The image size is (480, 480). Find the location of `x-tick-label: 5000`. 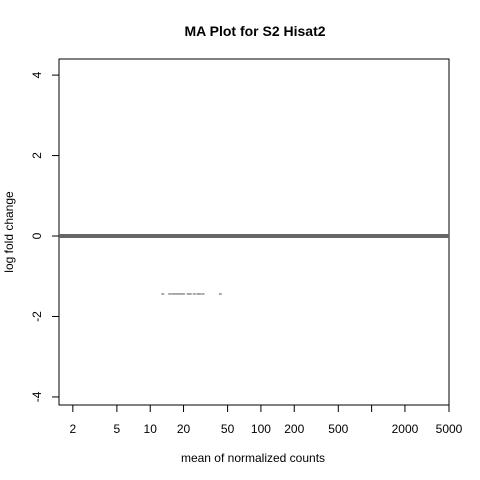

x-tick-label: 5000 is located at coordinates (449, 429).